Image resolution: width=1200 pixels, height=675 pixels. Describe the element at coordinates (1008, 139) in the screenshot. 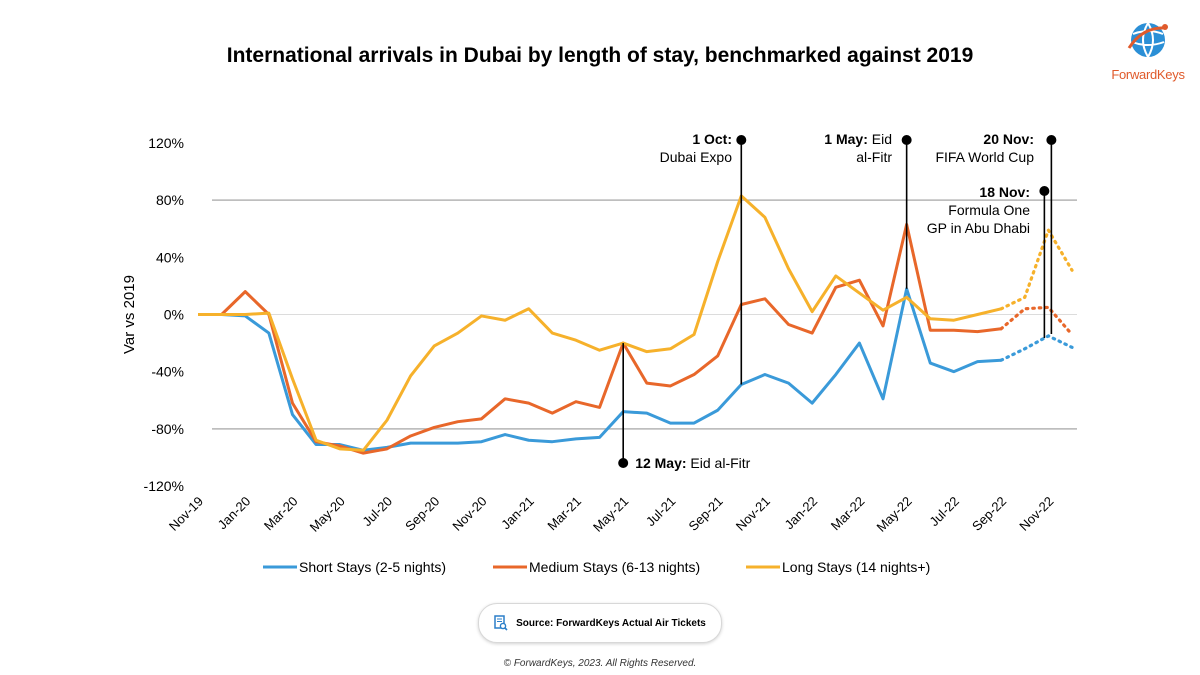

I see `annotation-worldcup-label: 20 Nov:` at that location.